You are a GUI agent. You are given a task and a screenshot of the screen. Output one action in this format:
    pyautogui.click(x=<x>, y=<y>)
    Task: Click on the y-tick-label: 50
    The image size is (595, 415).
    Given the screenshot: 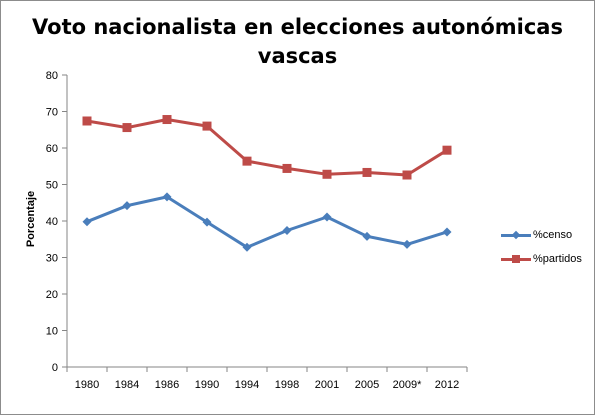 What is the action you would take?
    pyautogui.click(x=52, y=186)
    